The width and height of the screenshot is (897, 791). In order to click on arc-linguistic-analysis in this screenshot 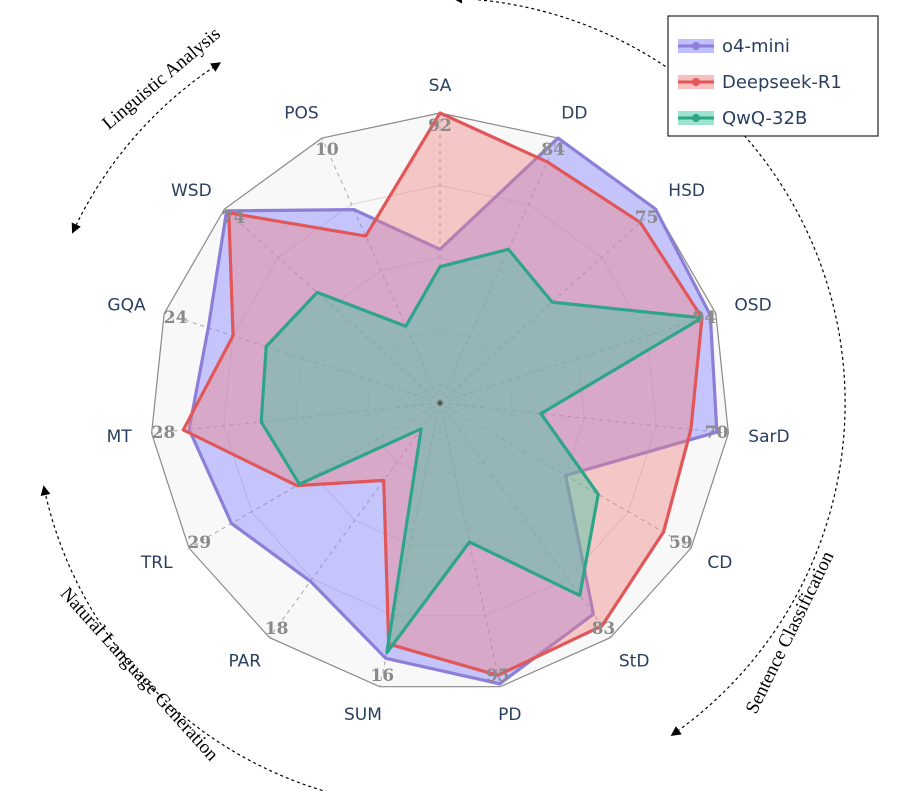, I will do `click(146, 148)`.